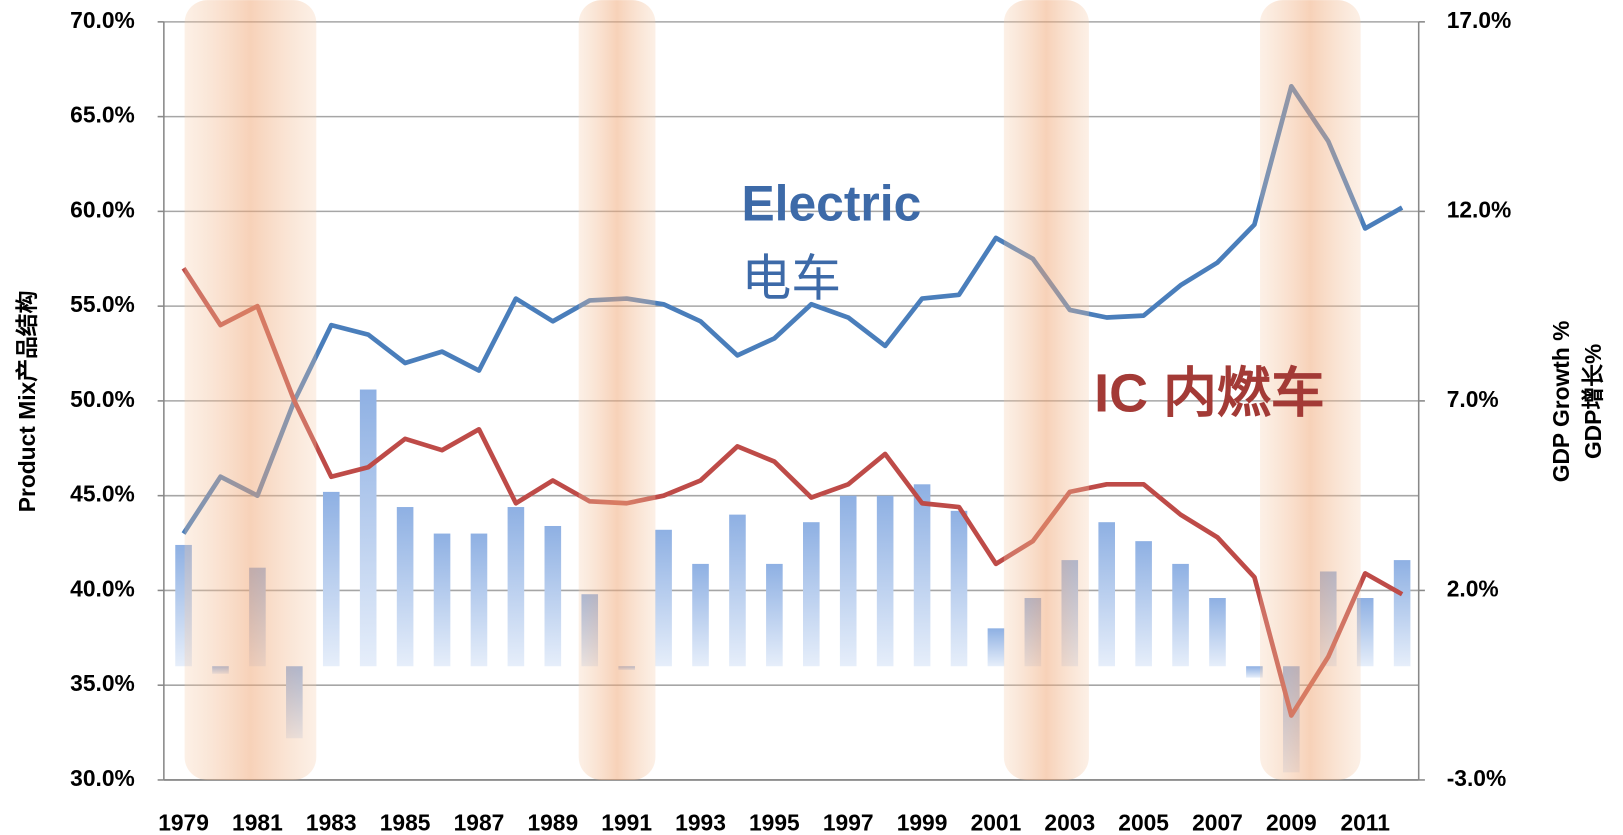 This screenshot has height=835, width=1623. Describe the element at coordinates (1479, 209) in the screenshot. I see `y2-tick-label: 12.0%` at that location.